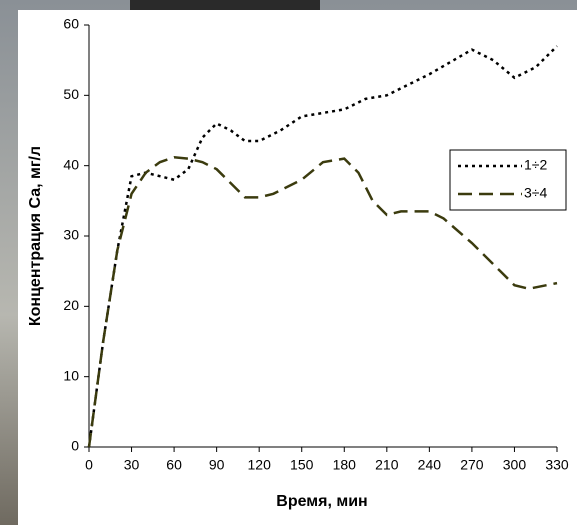 Image resolution: width=577 pixels, height=525 pixels. I want to click on y-tick-label: 10, so click(71, 375).